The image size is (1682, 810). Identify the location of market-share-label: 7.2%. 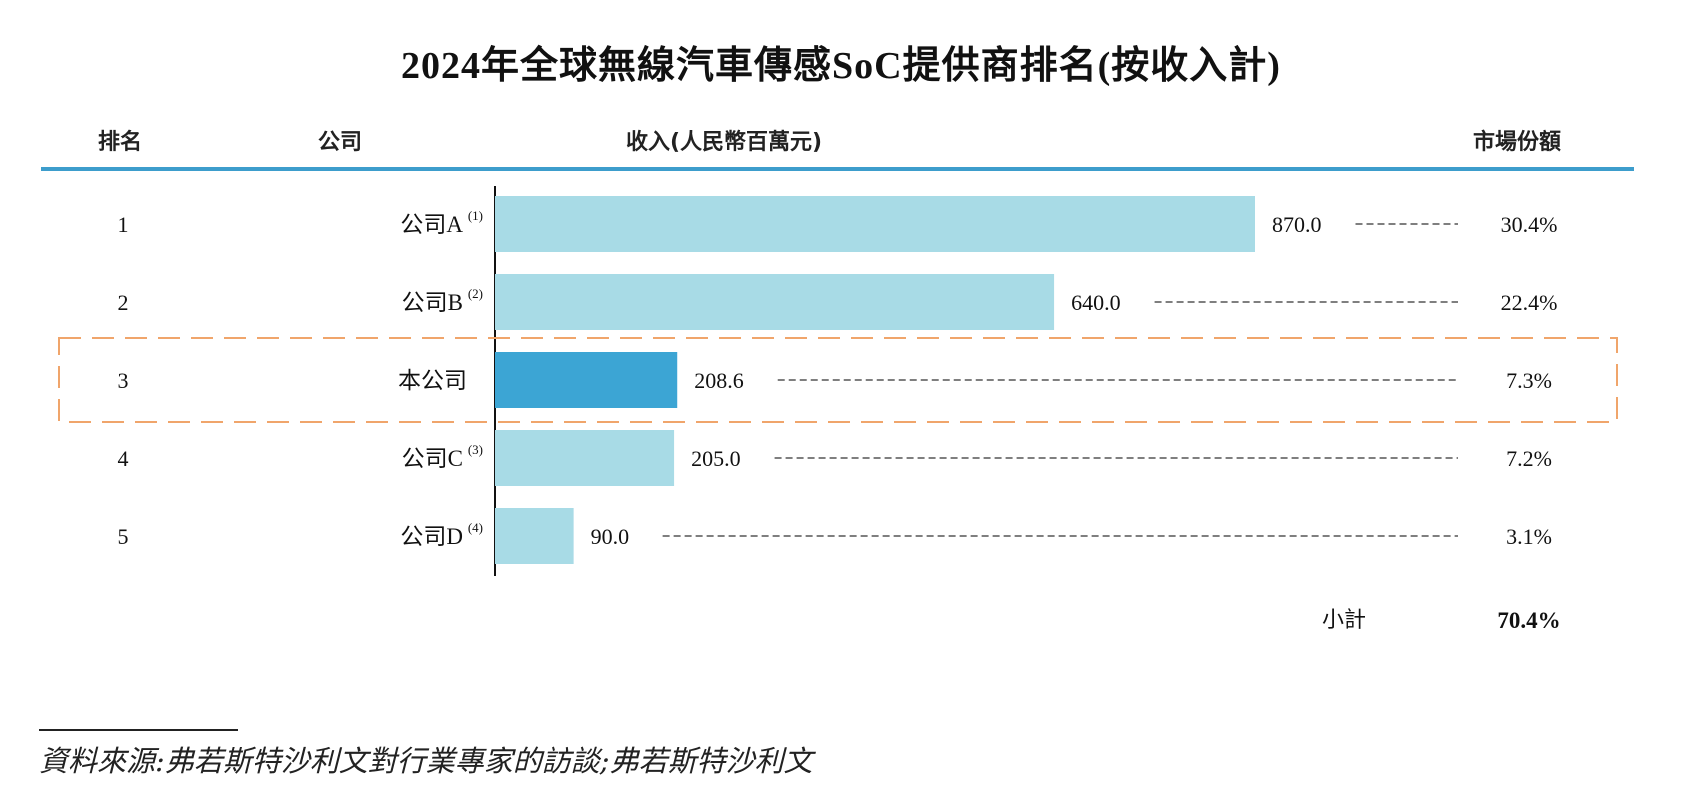
(1529, 458).